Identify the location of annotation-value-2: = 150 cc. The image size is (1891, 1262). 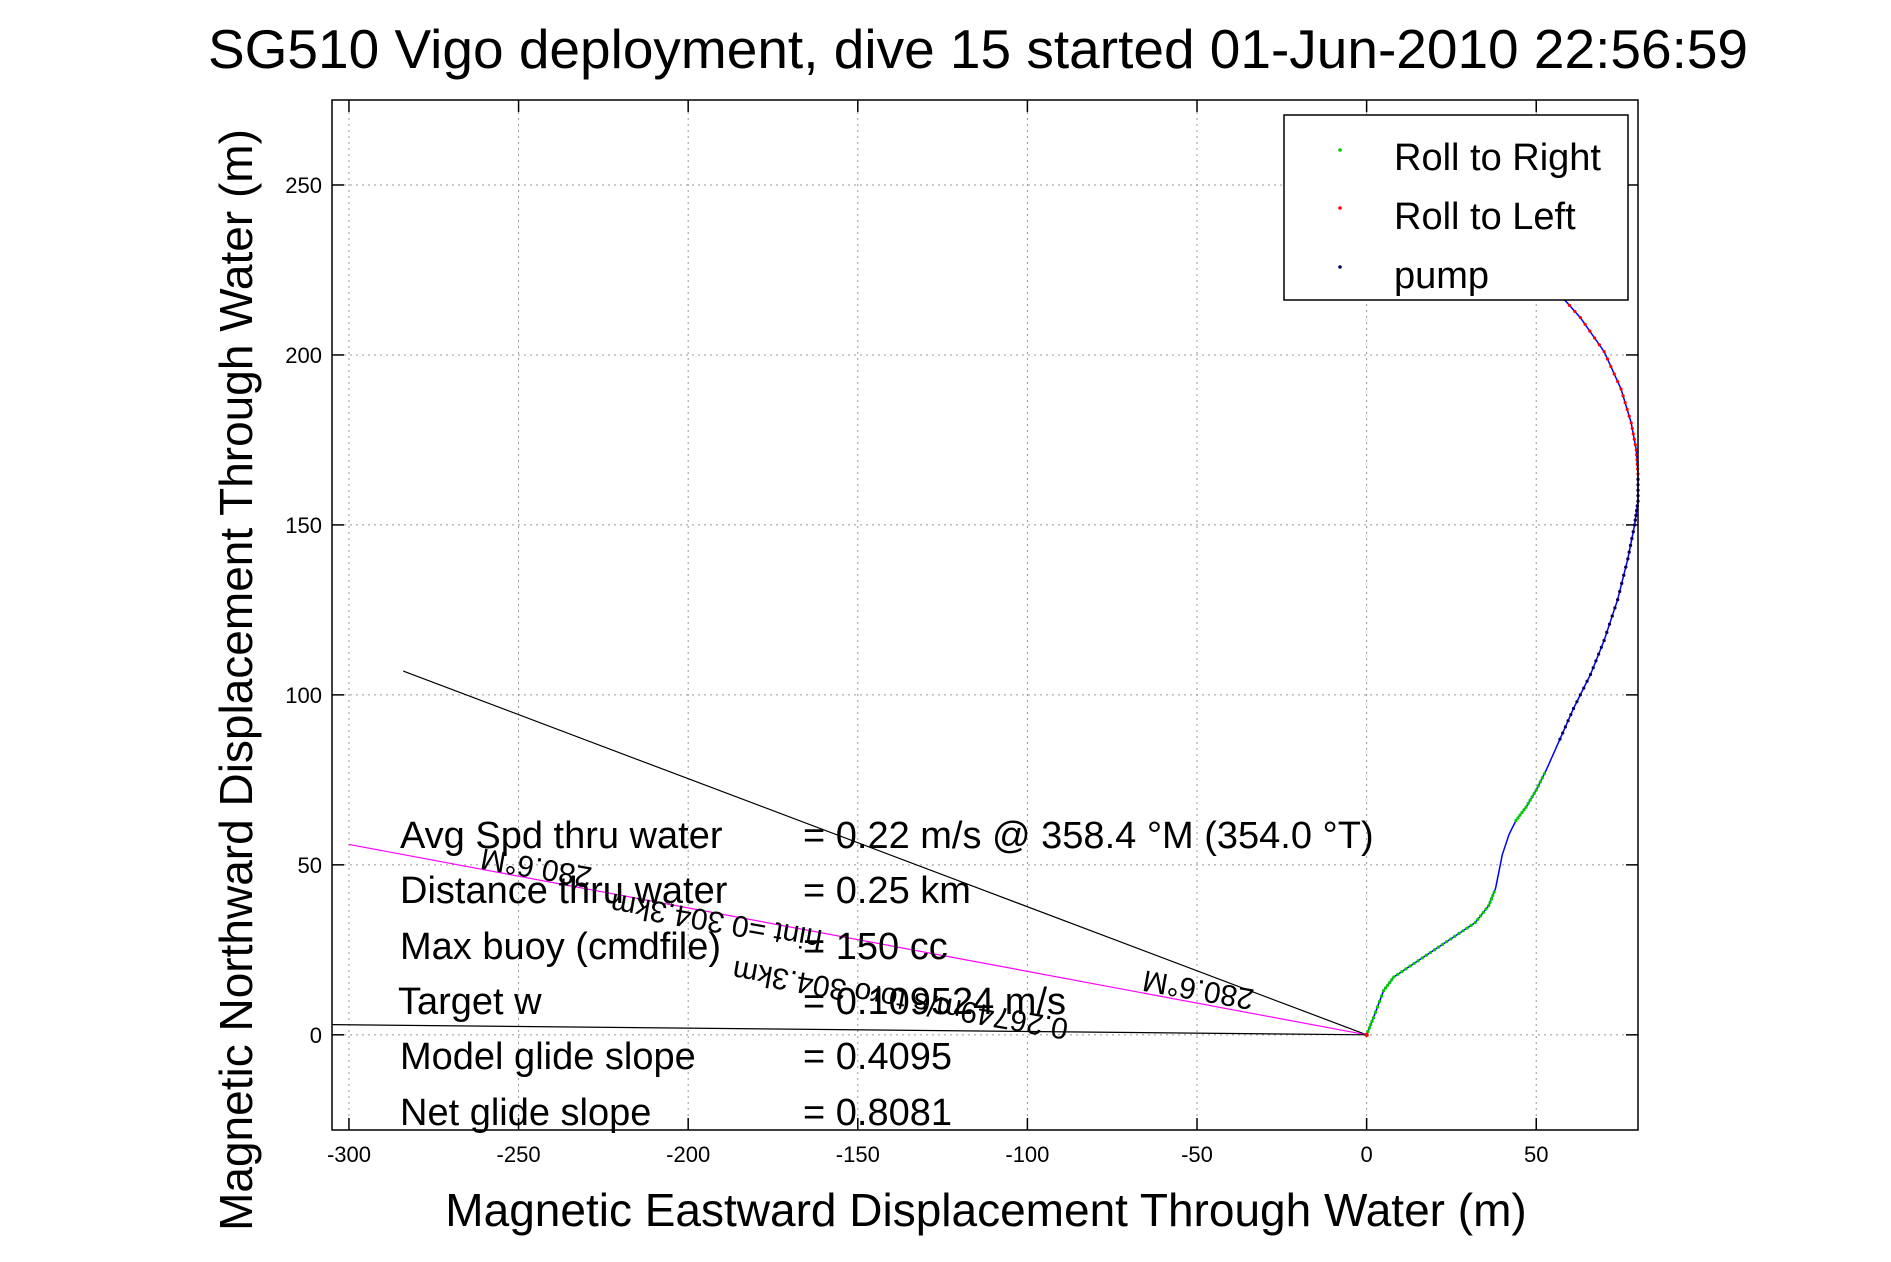
(875, 947).